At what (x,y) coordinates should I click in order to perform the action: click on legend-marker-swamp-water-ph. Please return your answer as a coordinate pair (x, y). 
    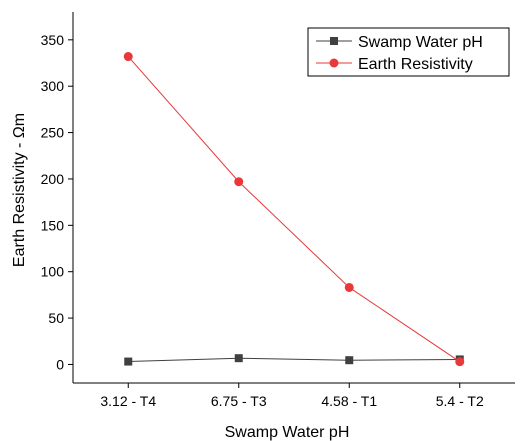
    Looking at the image, I should click on (334, 41).